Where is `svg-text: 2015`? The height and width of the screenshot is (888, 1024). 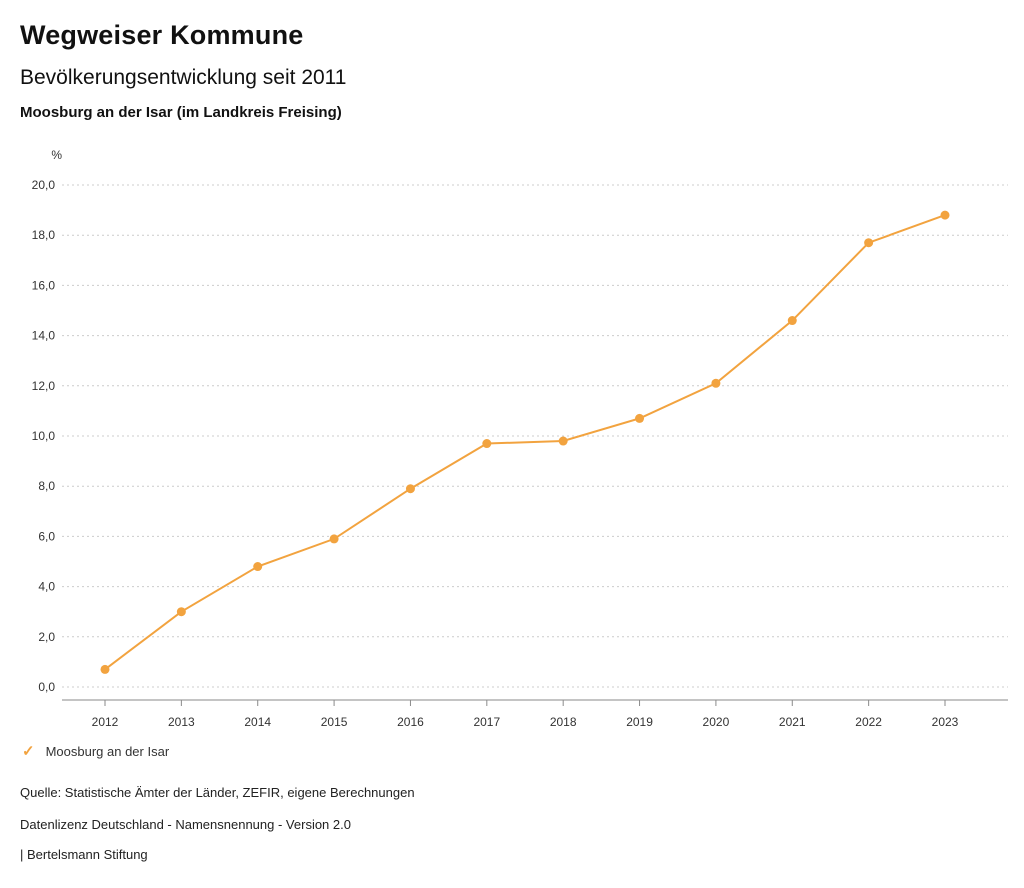
svg-text: 2015 is located at coordinates (334, 722).